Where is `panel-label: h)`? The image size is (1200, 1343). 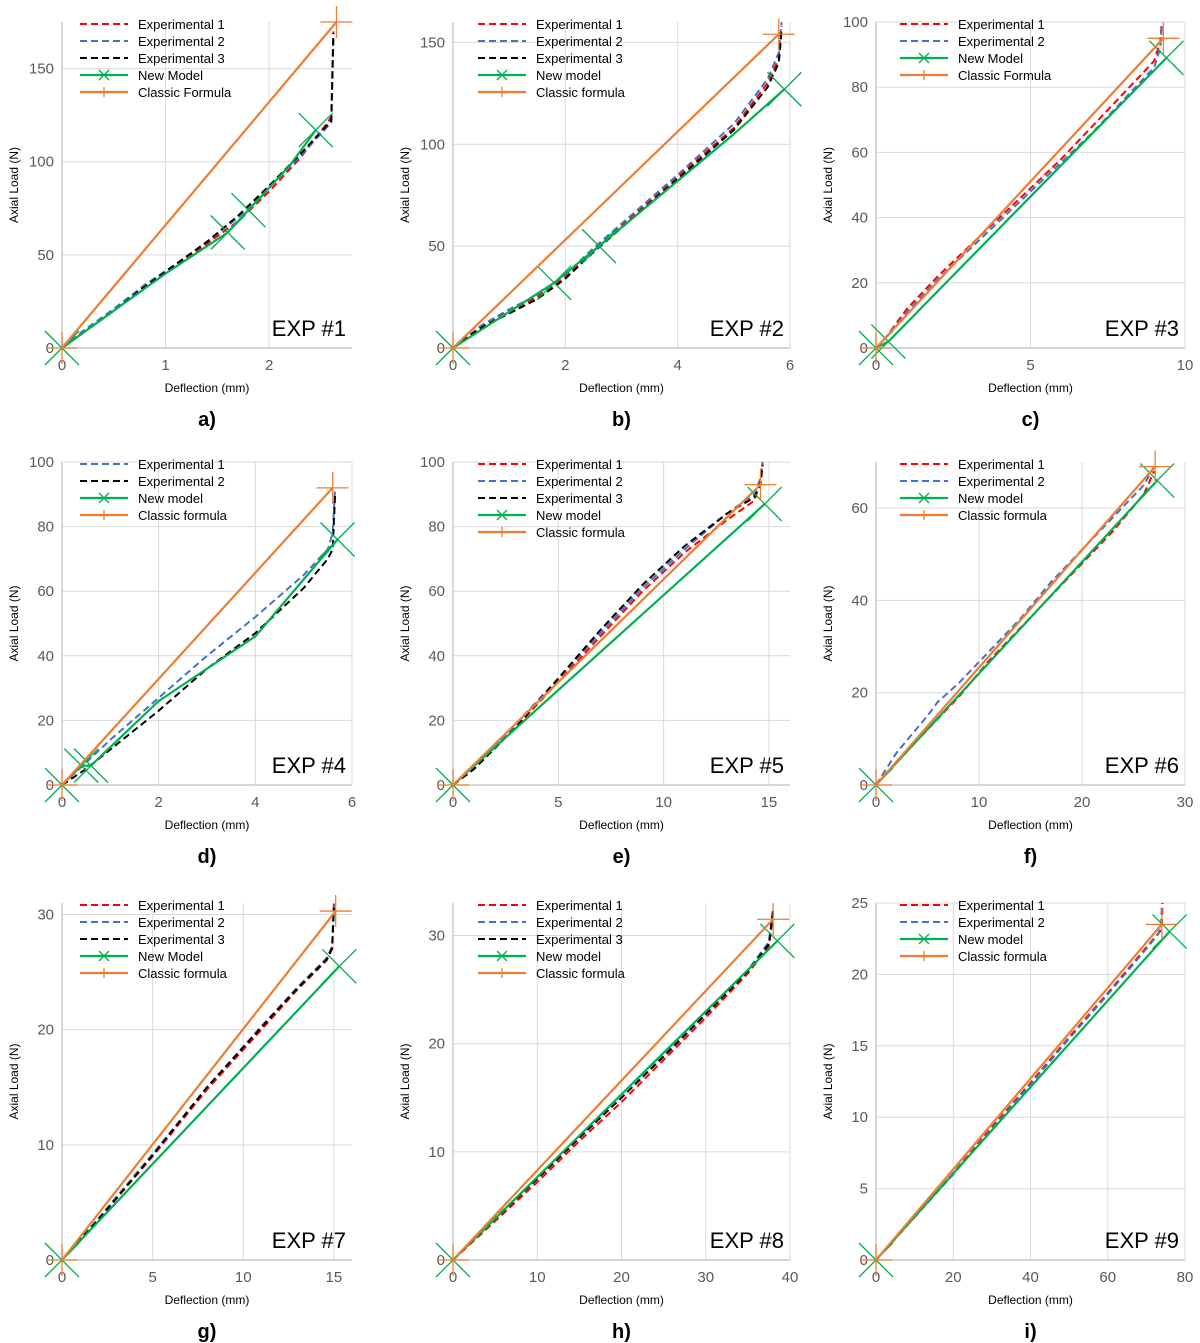
panel-label: h) is located at coordinates (621, 1332).